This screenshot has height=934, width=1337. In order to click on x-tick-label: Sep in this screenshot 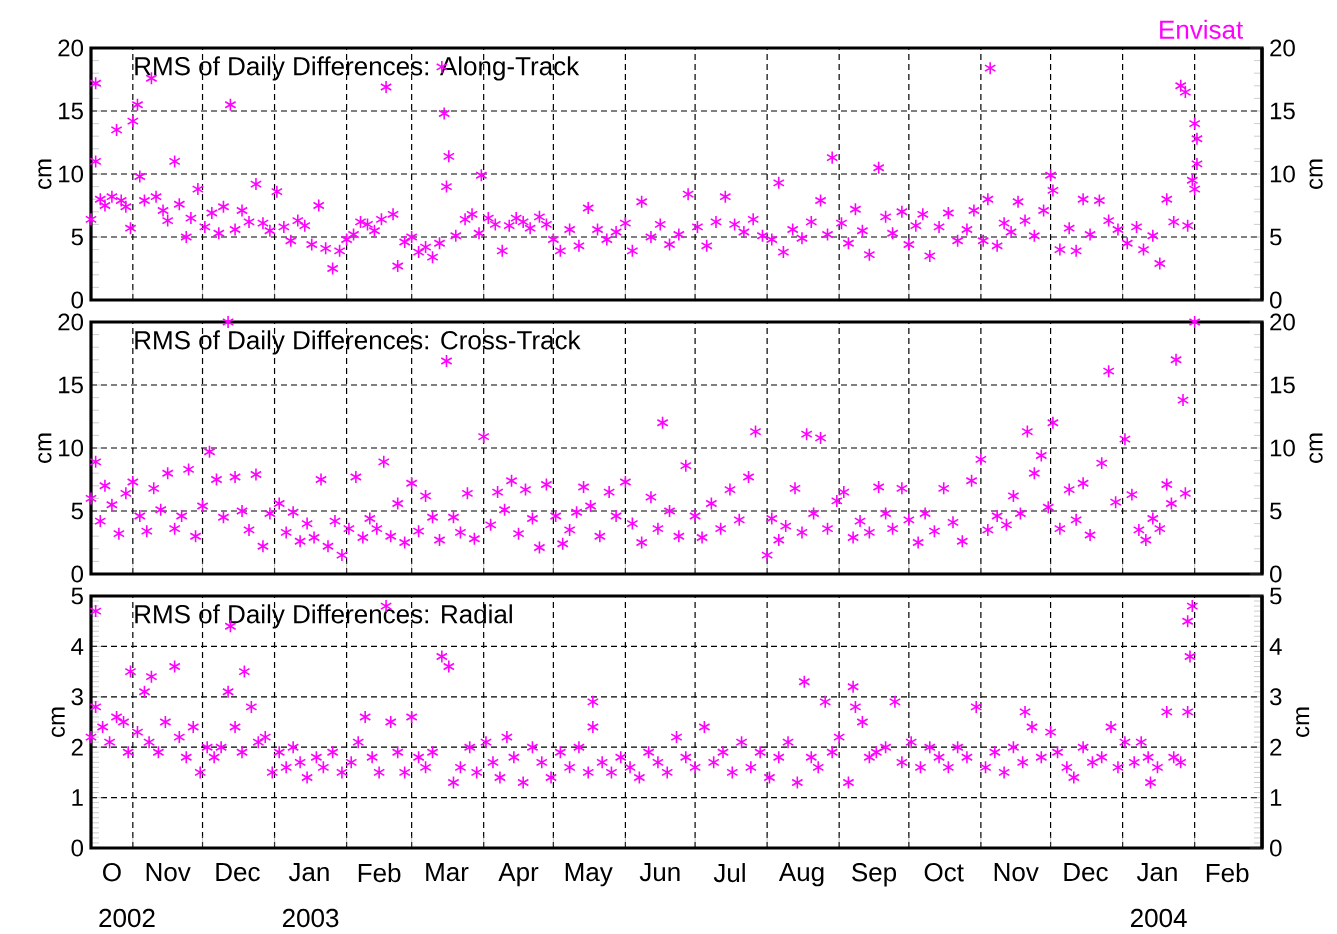, I will do `click(874, 875)`.